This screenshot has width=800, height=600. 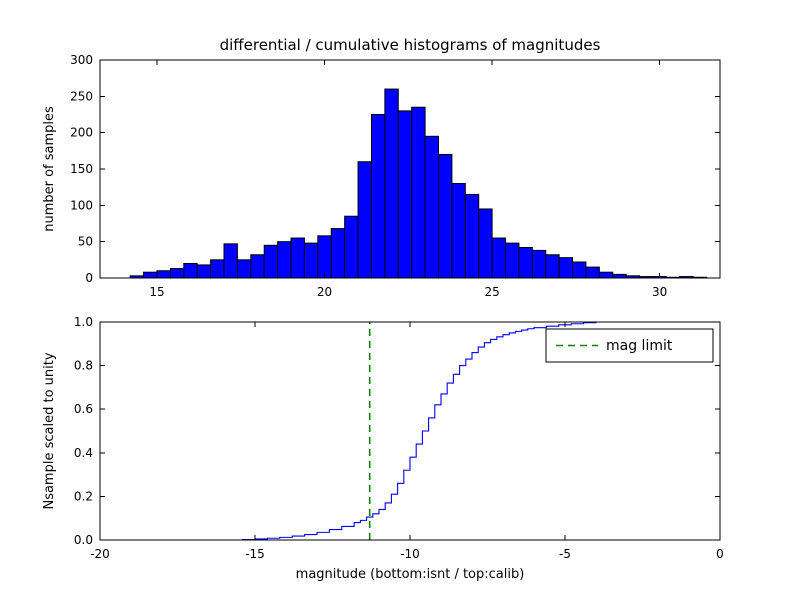 What do you see at coordinates (565, 554) in the screenshot?
I see `x-tick-label: -5` at bounding box center [565, 554].